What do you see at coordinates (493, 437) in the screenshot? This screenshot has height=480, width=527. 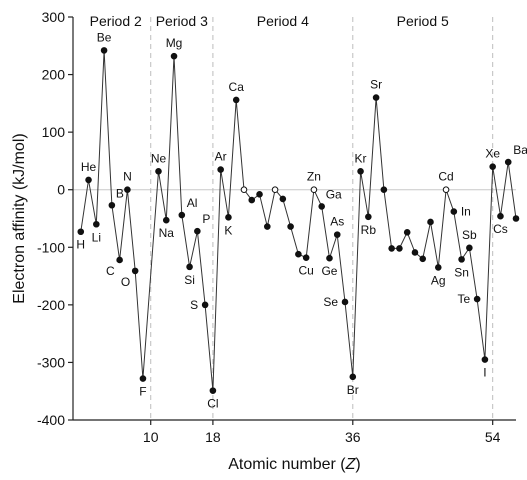 I see `x-tick-label: 54` at bounding box center [493, 437].